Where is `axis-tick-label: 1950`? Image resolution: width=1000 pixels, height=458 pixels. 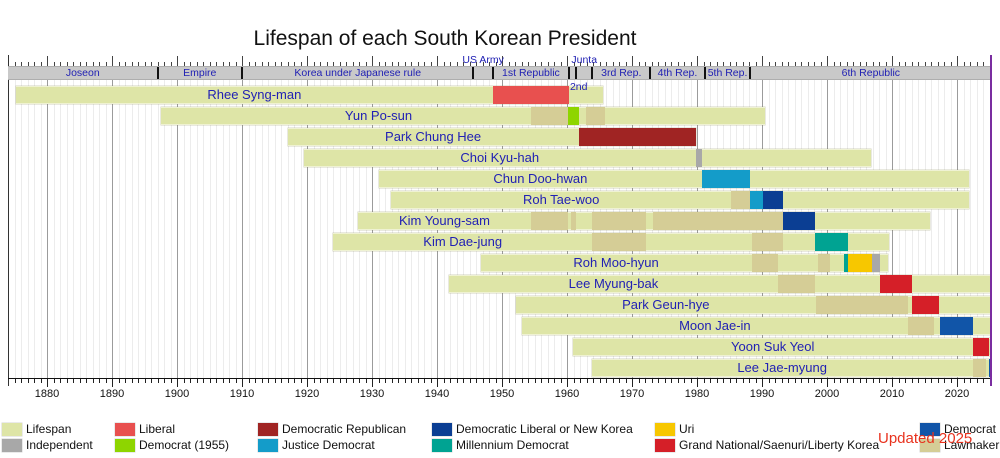 axis-tick-label: 1950 is located at coordinates (502, 394).